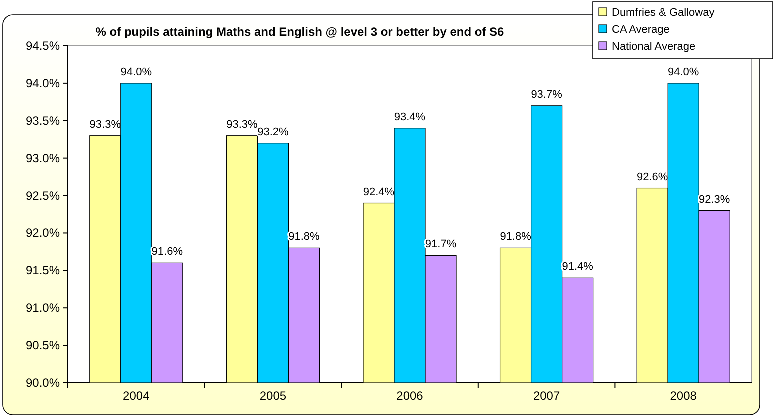  I want to click on y-tick-label: 91.5%, so click(43, 271).